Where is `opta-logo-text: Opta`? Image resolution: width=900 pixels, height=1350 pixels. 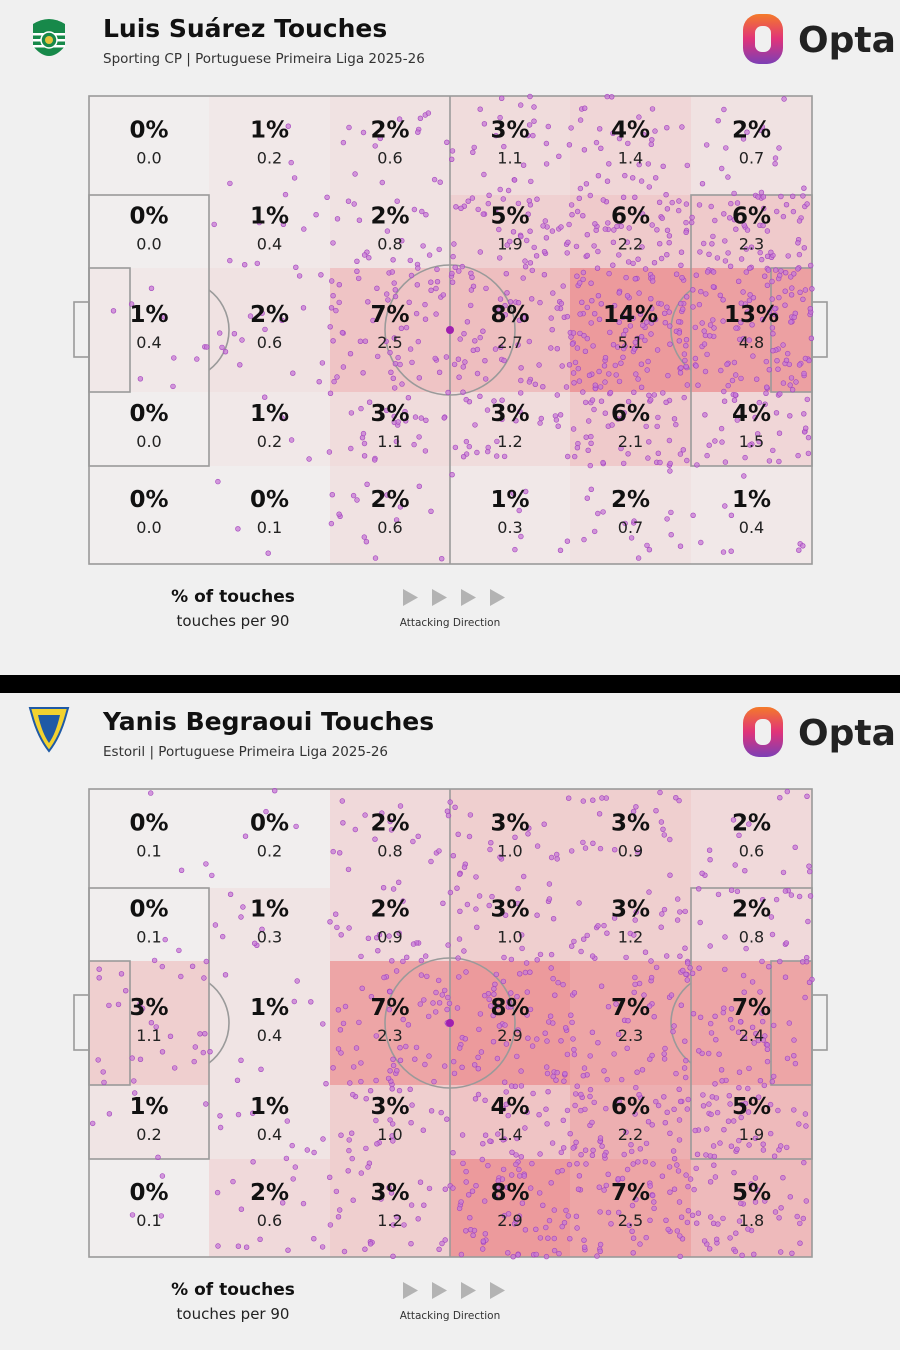
opta-logo-text: Opta is located at coordinates (847, 733).